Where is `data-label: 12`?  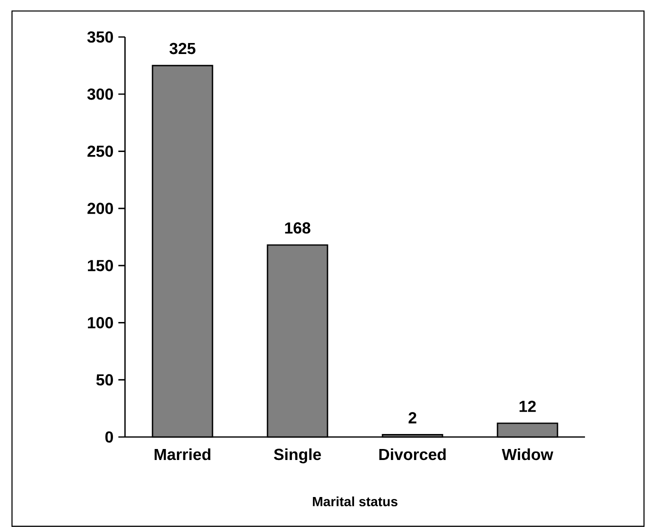
data-label: 12 is located at coordinates (528, 406).